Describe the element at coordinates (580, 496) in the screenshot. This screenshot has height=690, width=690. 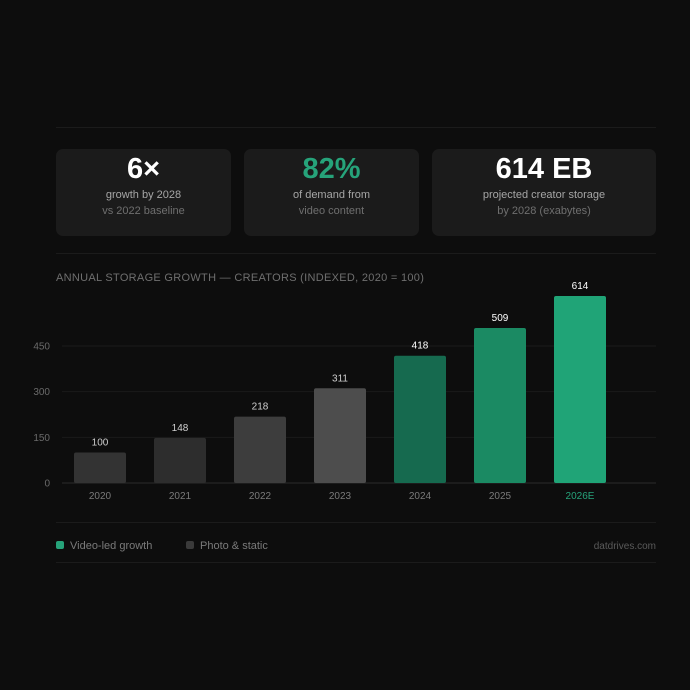
I see `x-tick-label: 2026E` at that location.